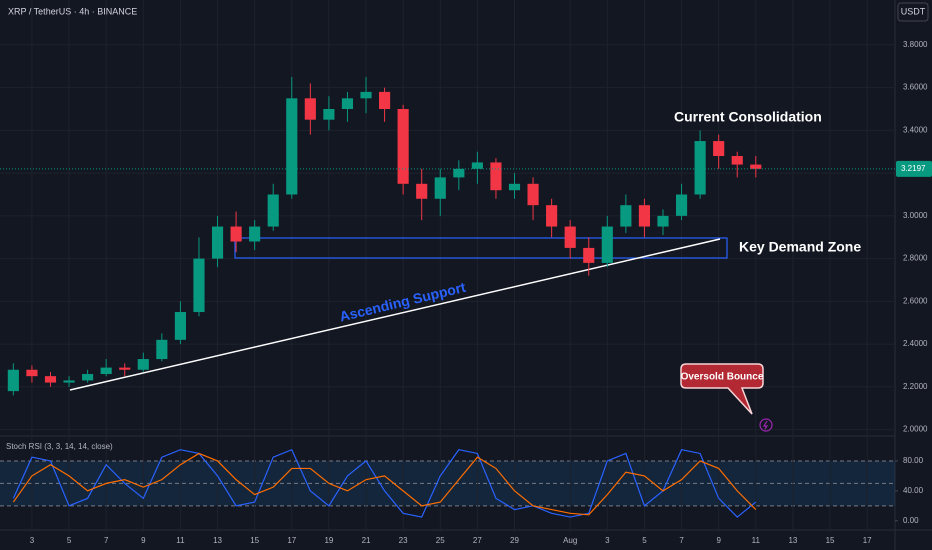  I want to click on indicator-title: Stoch RSI (3, 3, 14, 14, close), so click(59, 446).